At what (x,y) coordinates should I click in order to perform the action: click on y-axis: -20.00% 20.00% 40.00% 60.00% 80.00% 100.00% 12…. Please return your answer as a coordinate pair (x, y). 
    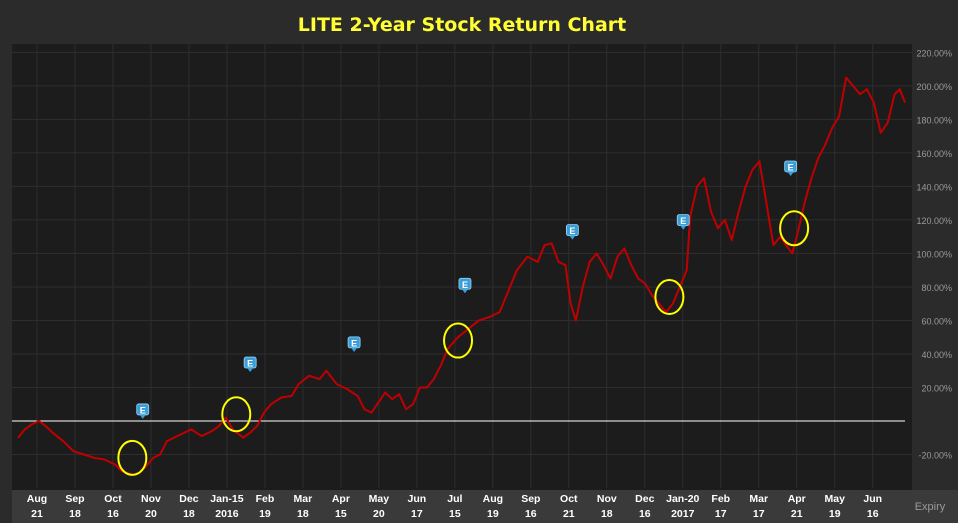
    Looking at the image, I should click on (934, 254).